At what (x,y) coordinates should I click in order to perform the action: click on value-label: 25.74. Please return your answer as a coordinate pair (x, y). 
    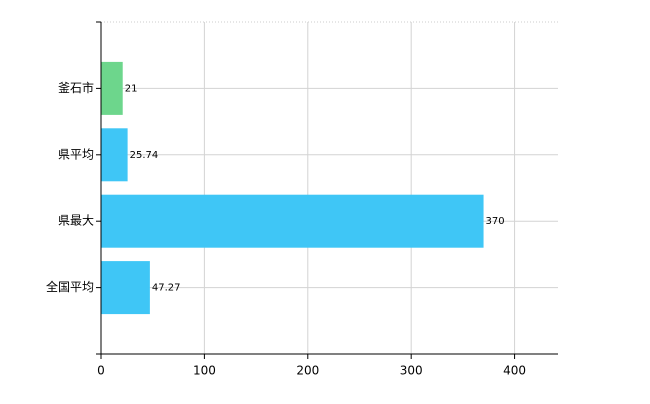
    Looking at the image, I should click on (144, 155).